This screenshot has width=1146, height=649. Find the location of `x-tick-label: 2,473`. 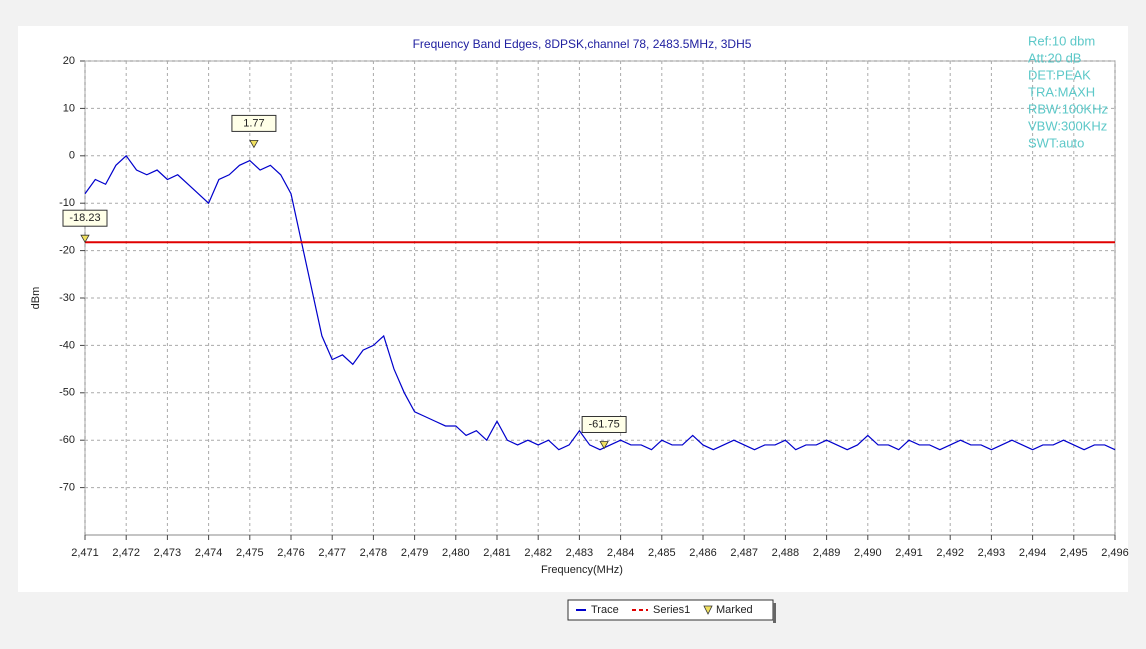

x-tick-label: 2,473 is located at coordinates (168, 553).